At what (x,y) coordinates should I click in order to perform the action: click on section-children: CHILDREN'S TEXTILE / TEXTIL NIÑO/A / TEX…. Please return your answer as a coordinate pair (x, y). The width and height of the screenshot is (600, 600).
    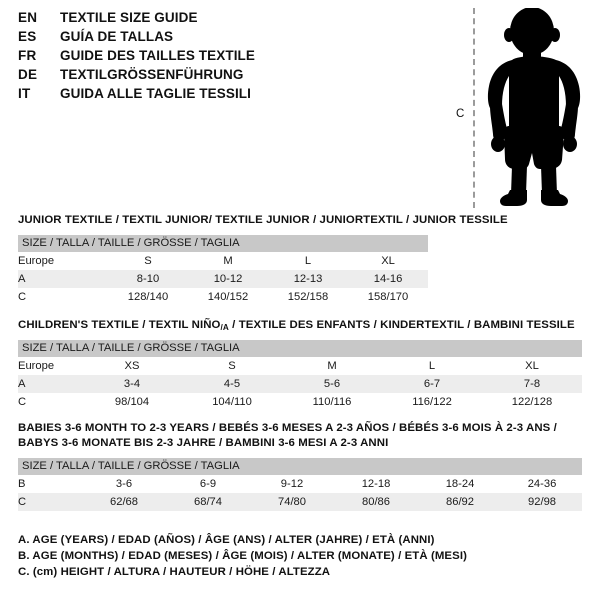
    Looking at the image, I should click on (300, 364).